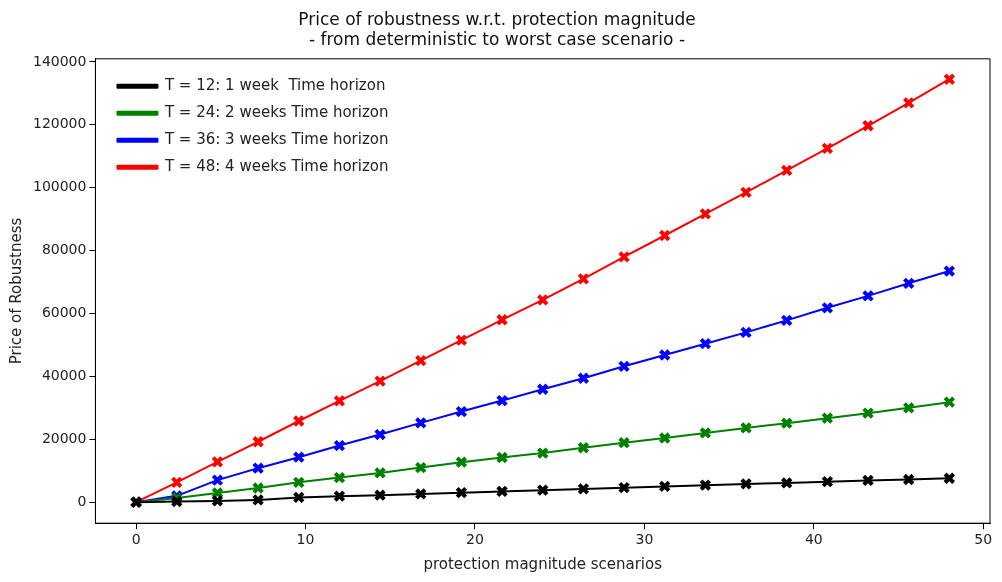  I want to click on x-tick-label: 10, so click(305, 539).